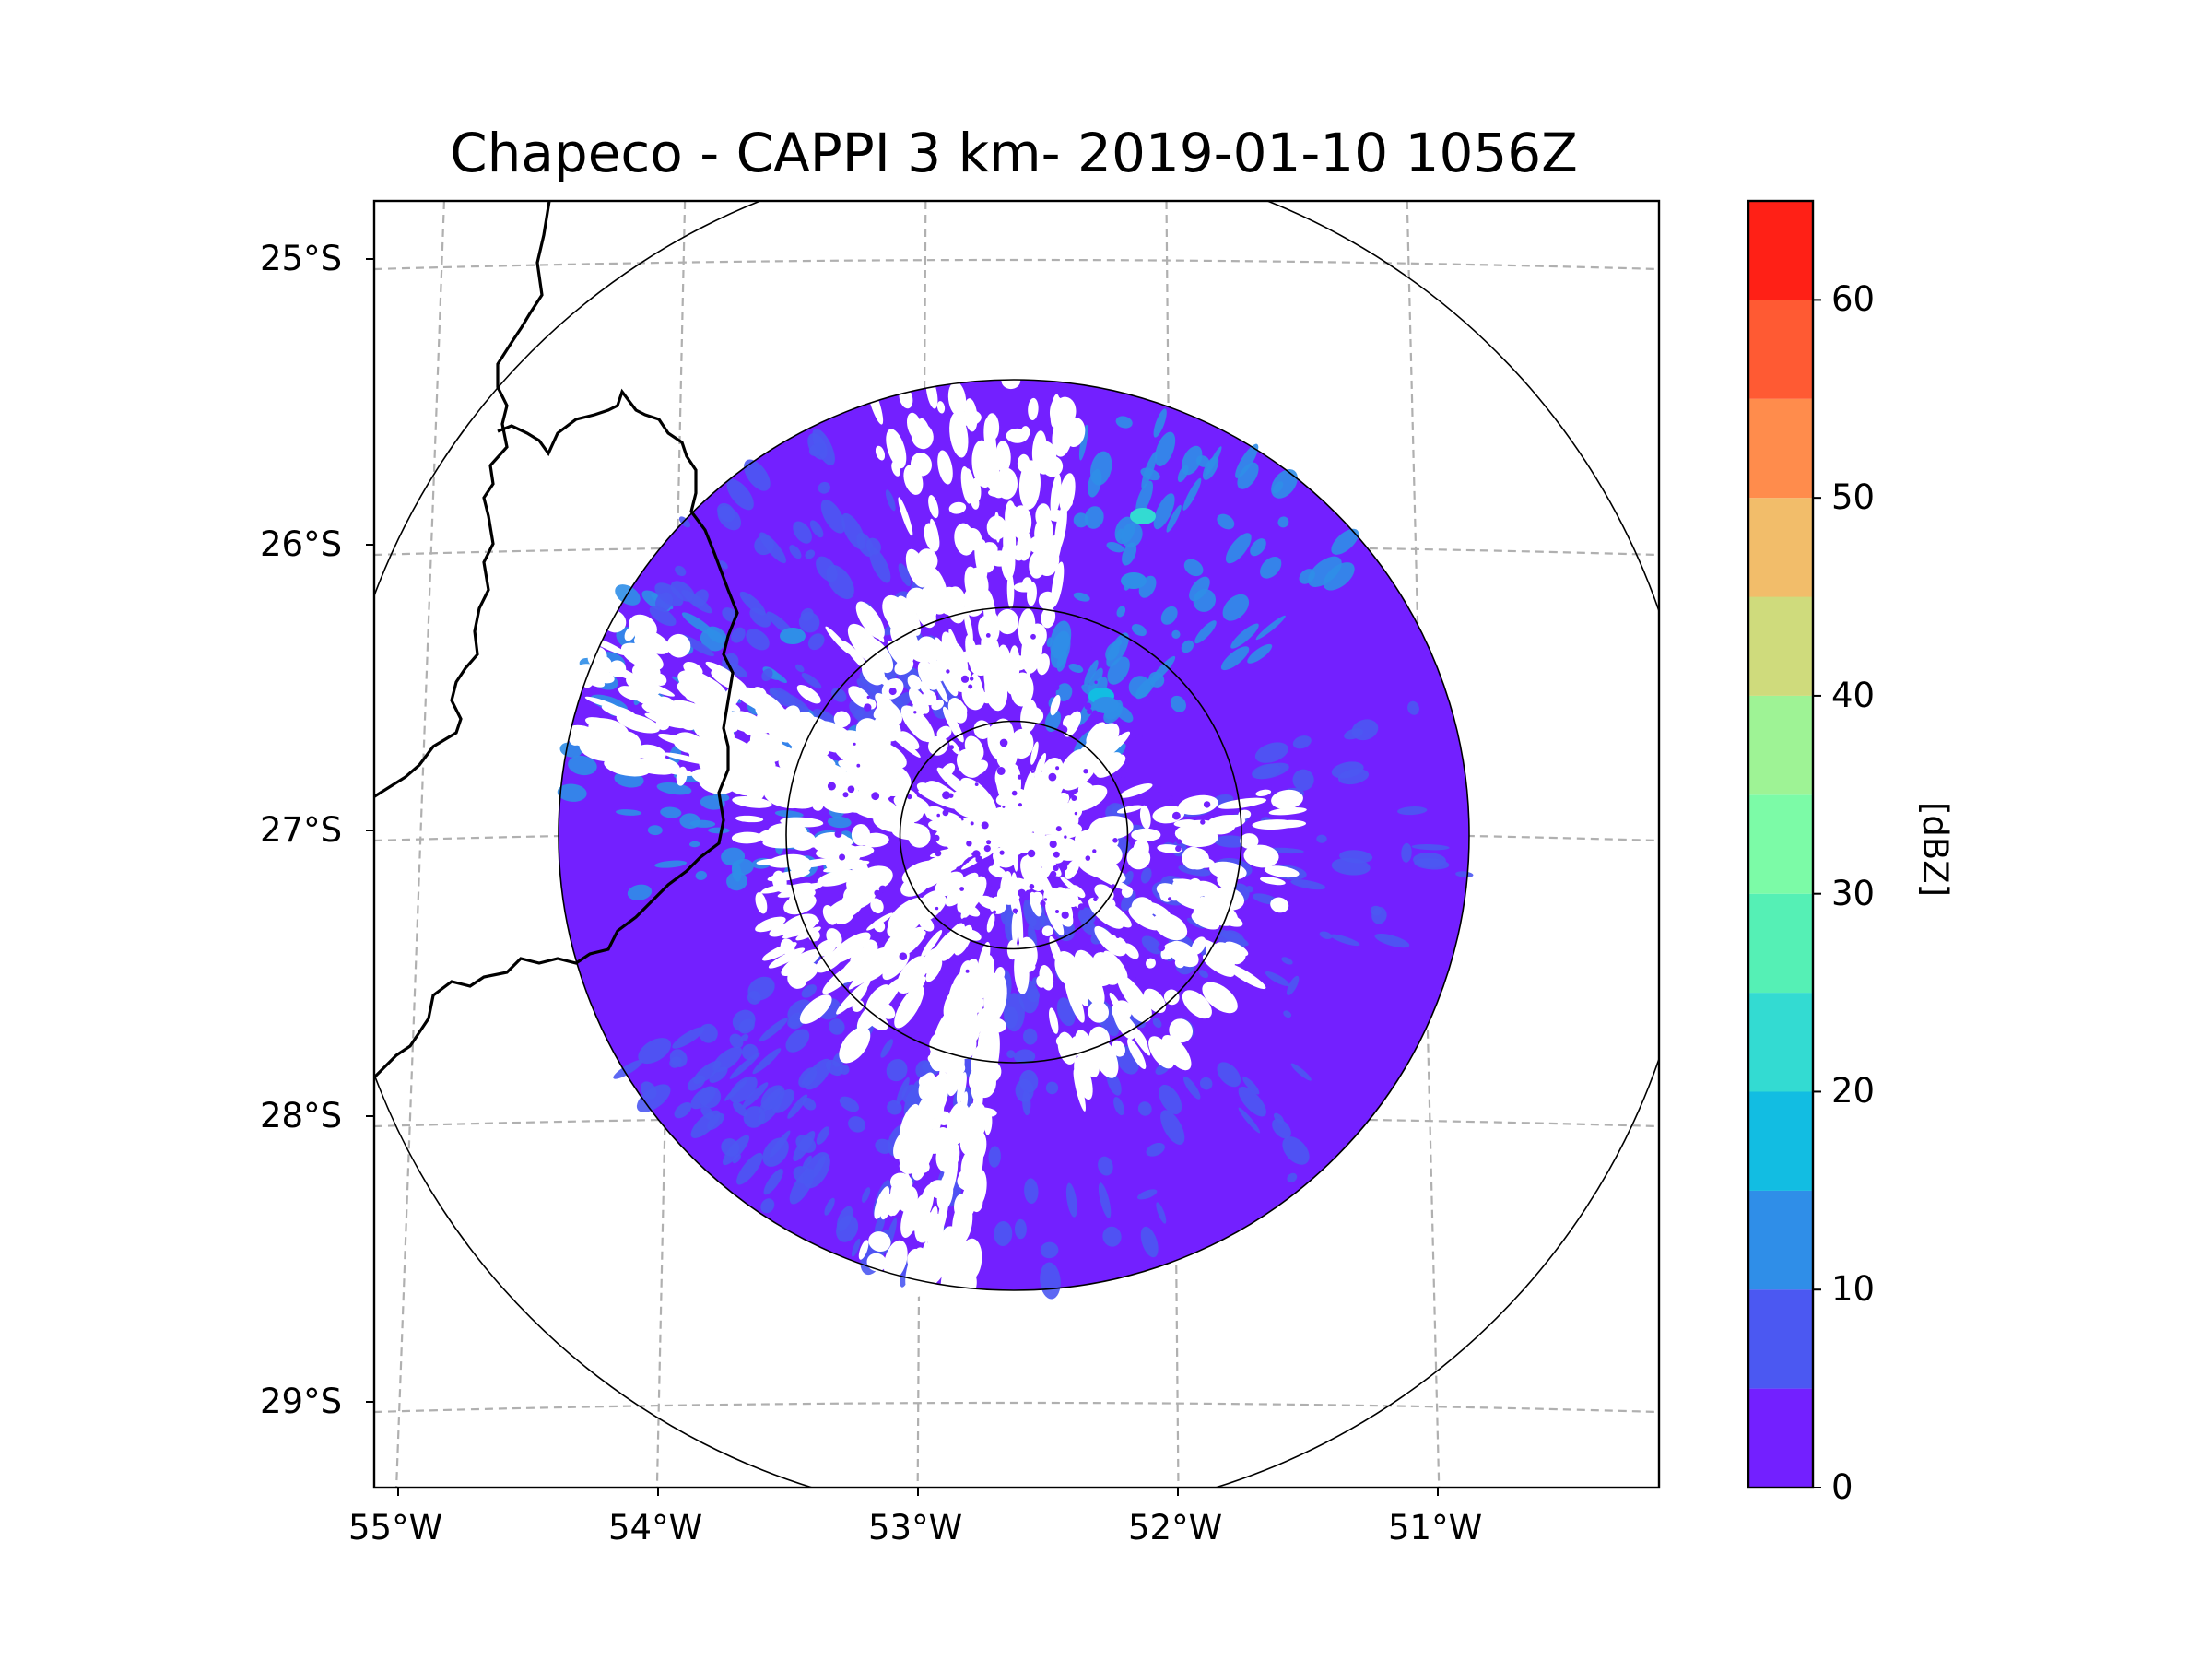  Describe the element at coordinates (301, 258) in the screenshot. I see `y-tick-label: 25°S` at that location.